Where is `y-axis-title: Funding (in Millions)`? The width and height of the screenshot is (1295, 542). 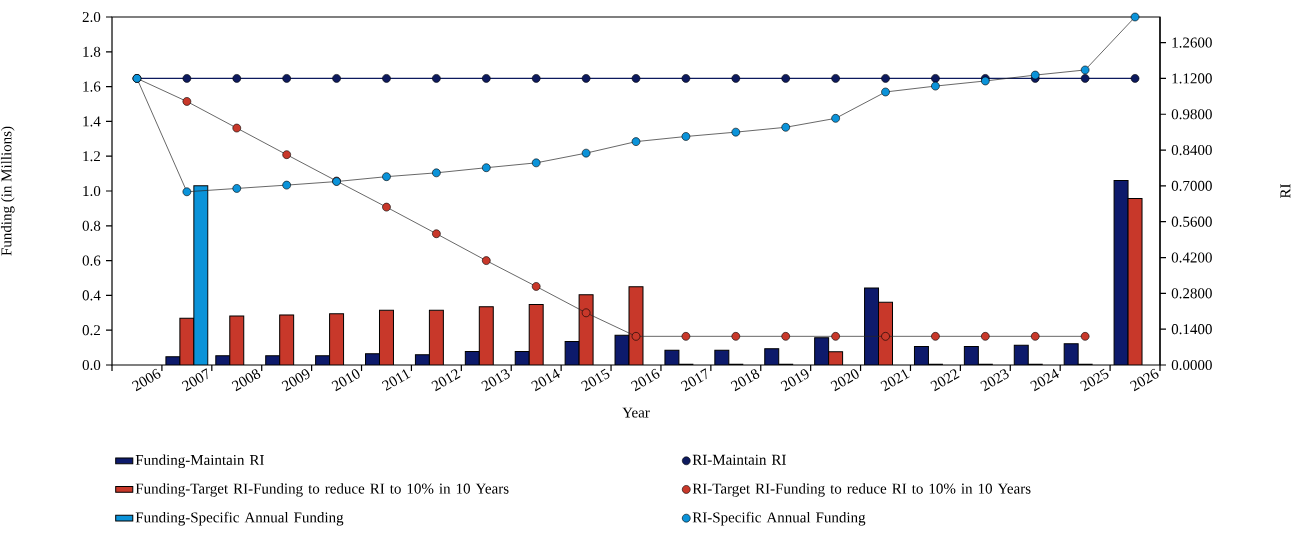
y-axis-title: Funding (in Millions) is located at coordinates (7, 191).